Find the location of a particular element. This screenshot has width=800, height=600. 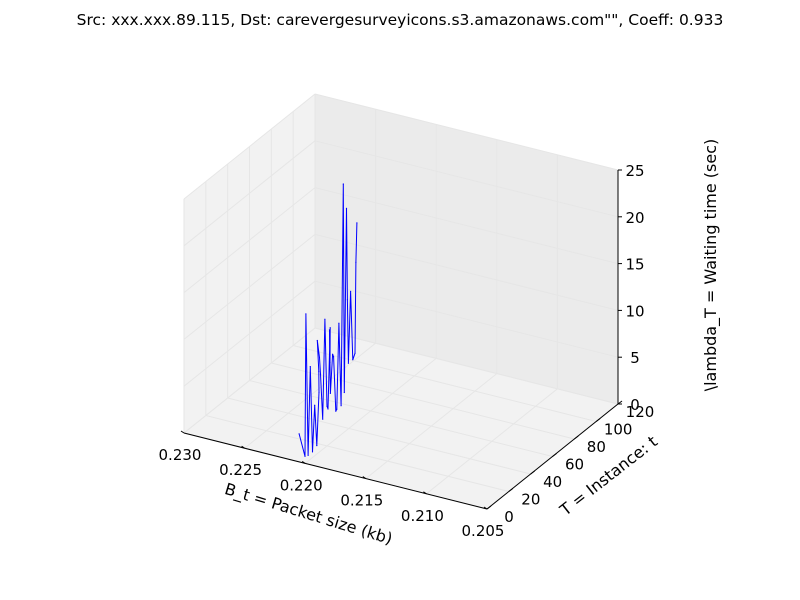

z-tick-label: 0 is located at coordinates (635, 405).